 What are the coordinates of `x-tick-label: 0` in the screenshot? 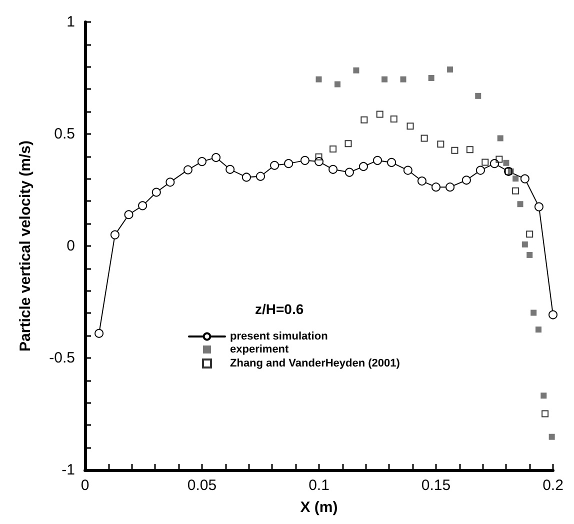 It's located at (85, 485).